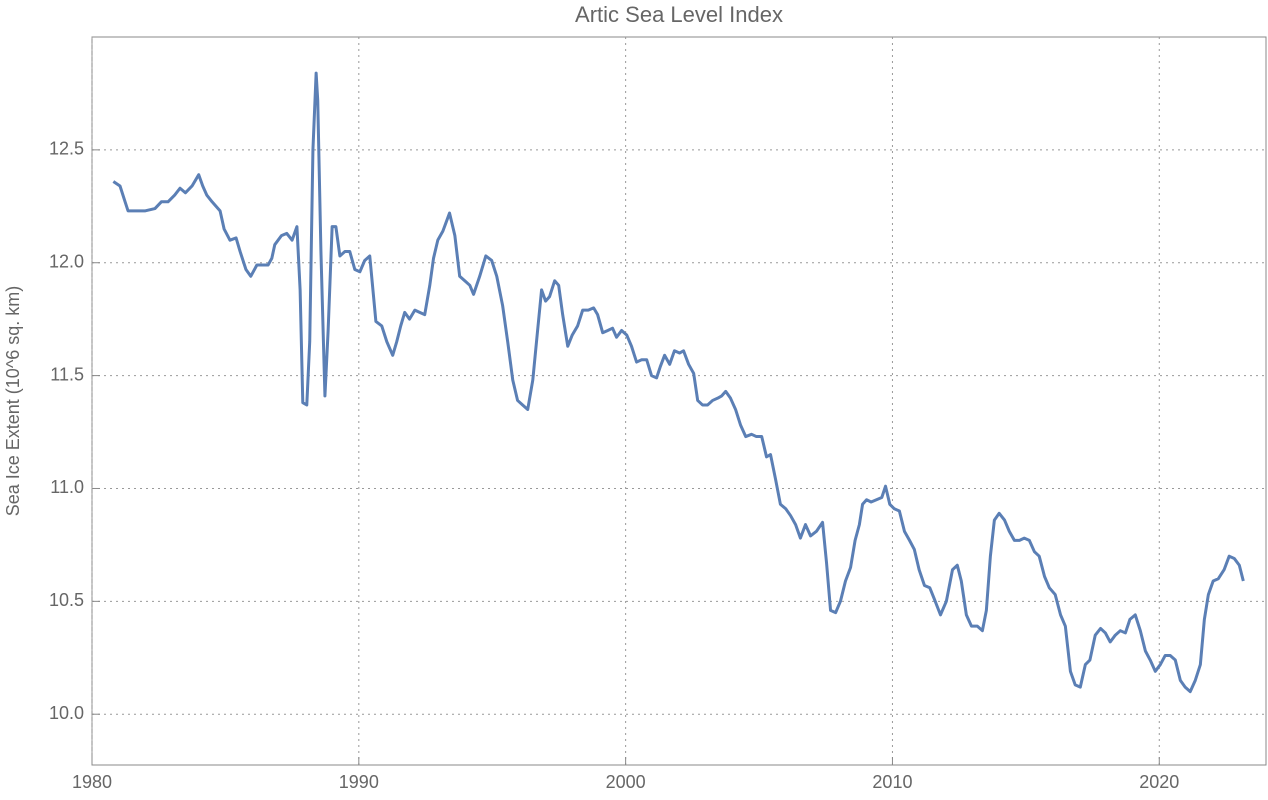 This screenshot has width=1268, height=800. I want to click on y-tick-label: 12.0, so click(66, 261).